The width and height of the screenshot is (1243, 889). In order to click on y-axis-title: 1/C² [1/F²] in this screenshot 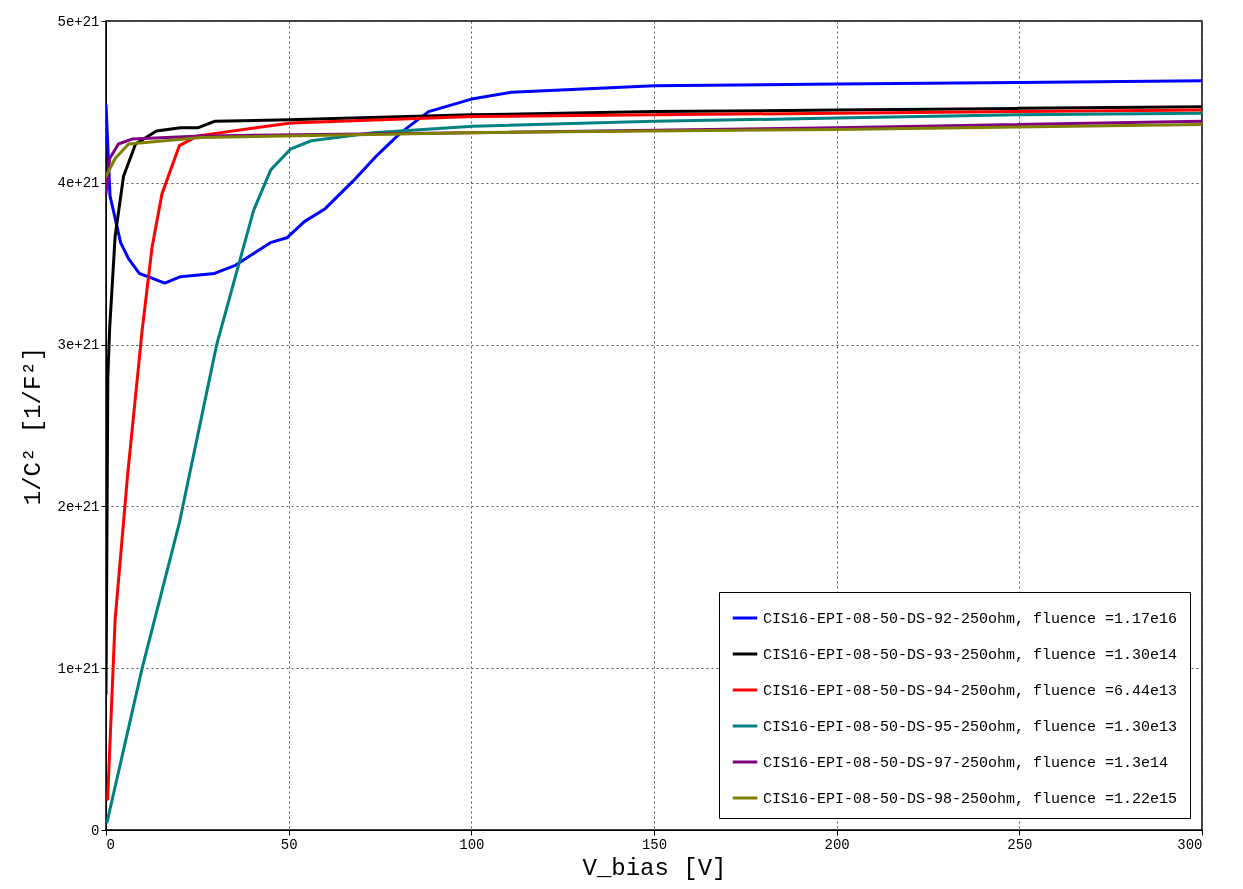, I will do `click(34, 426)`.